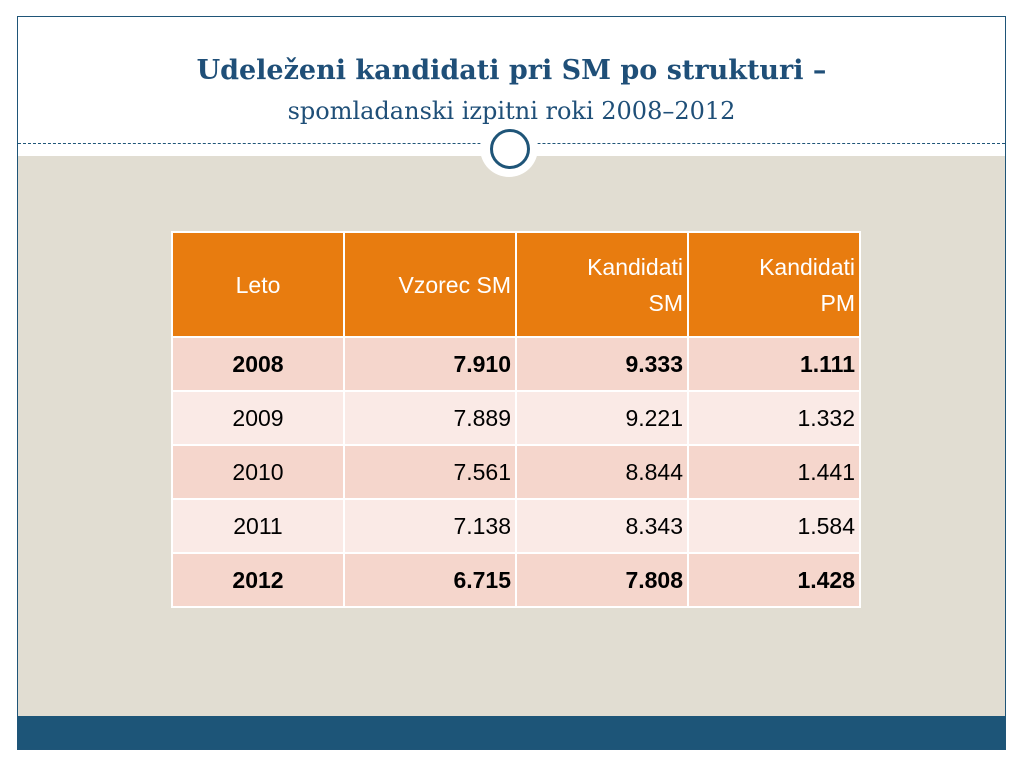  Describe the element at coordinates (430, 580) in the screenshot. I see `cell-vzorec-sm: 6.715` at that location.